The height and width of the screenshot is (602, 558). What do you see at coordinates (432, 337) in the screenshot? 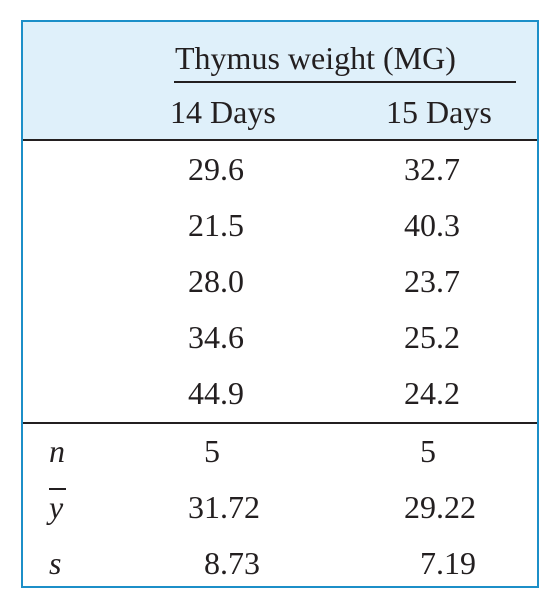
I see `table-cell: 25.2` at bounding box center [432, 337].